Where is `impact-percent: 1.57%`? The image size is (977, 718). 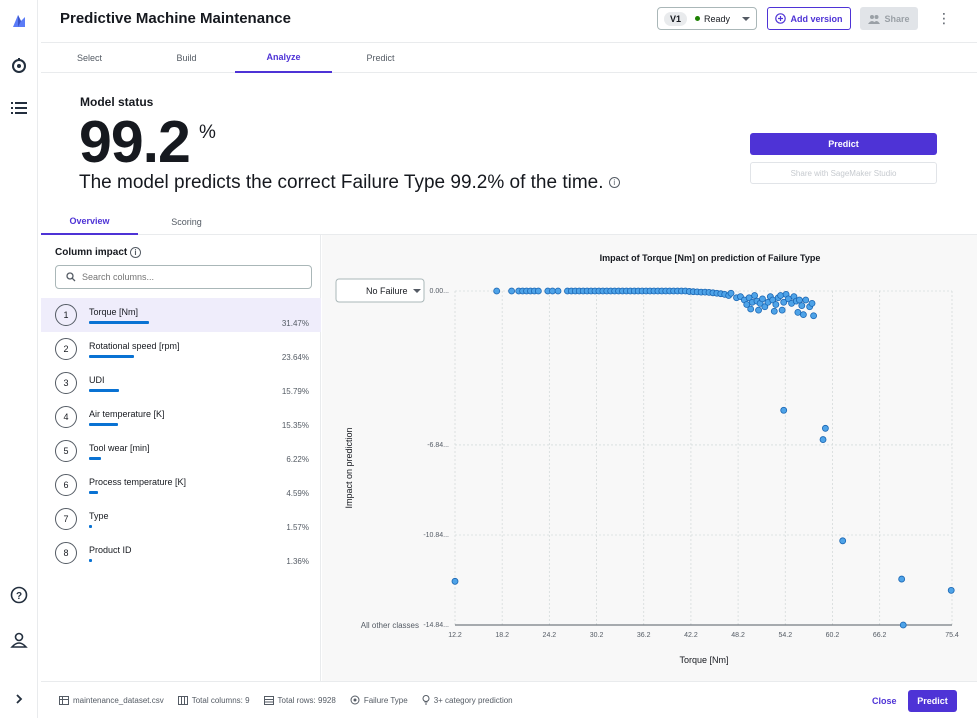 impact-percent: 1.57% is located at coordinates (297, 527).